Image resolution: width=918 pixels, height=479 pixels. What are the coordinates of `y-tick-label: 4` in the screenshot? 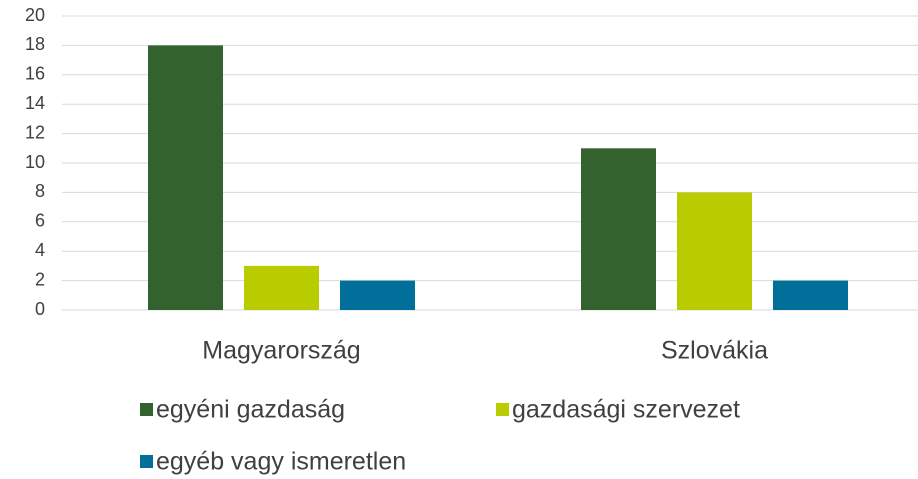 It's located at (40, 250).